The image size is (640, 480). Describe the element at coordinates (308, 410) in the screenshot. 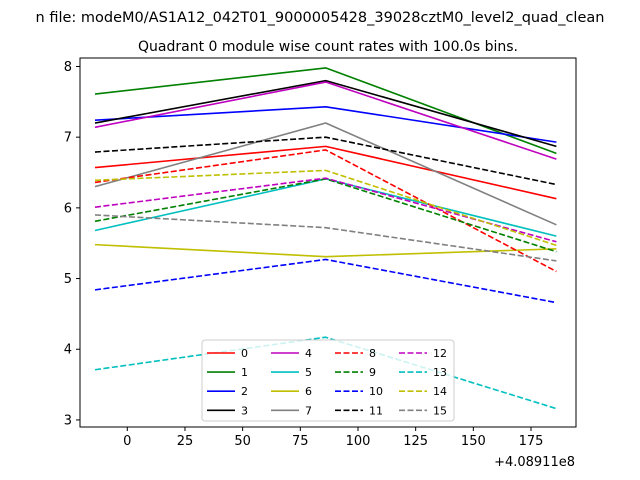

I see `legend-label-7: 7` at that location.